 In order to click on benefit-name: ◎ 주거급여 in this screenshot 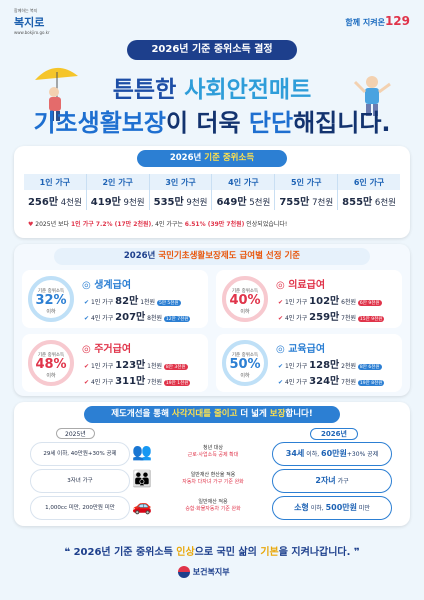, I will do `click(106, 347)`.